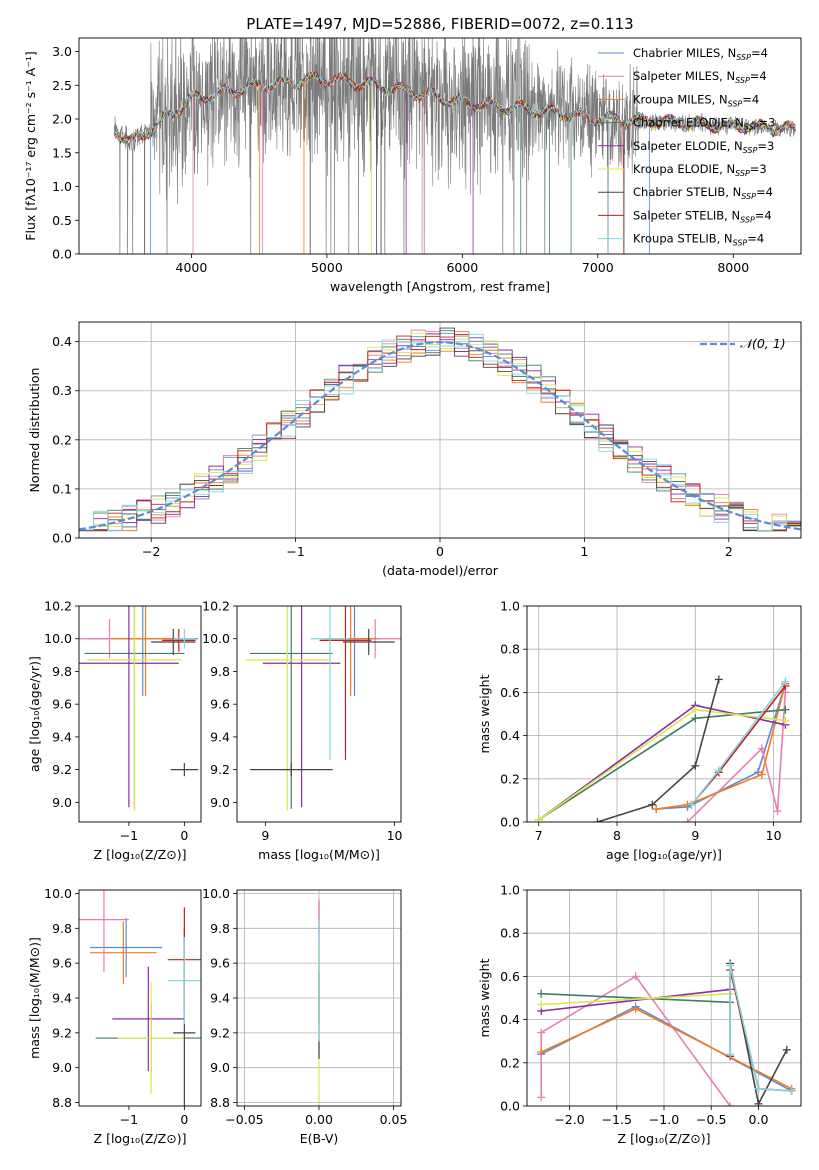 The height and width of the screenshot is (1170, 819). Describe the element at coordinates (62, 390) in the screenshot. I see `y-tick-label: 0.3` at that location.